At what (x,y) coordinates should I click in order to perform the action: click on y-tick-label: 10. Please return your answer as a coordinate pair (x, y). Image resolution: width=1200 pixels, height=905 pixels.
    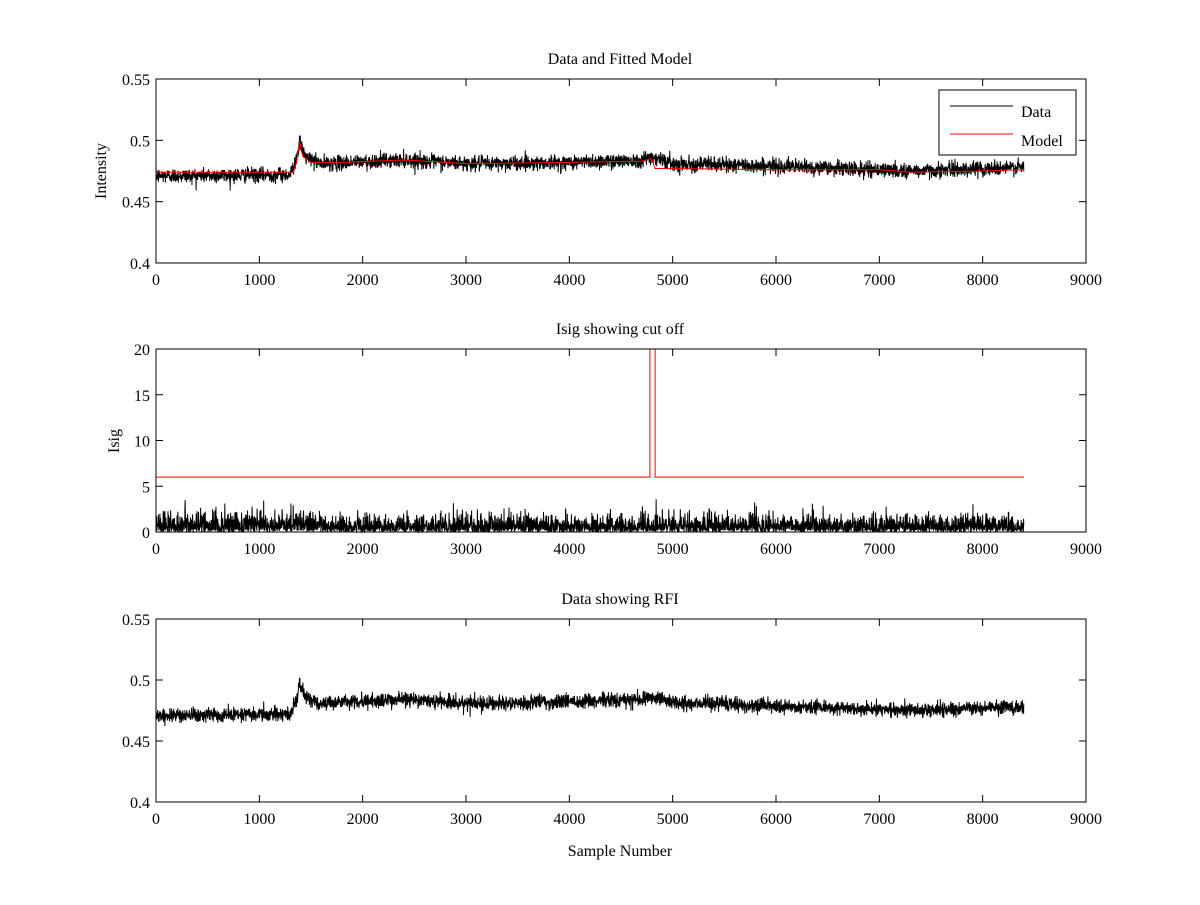
    Looking at the image, I should click on (142, 442).